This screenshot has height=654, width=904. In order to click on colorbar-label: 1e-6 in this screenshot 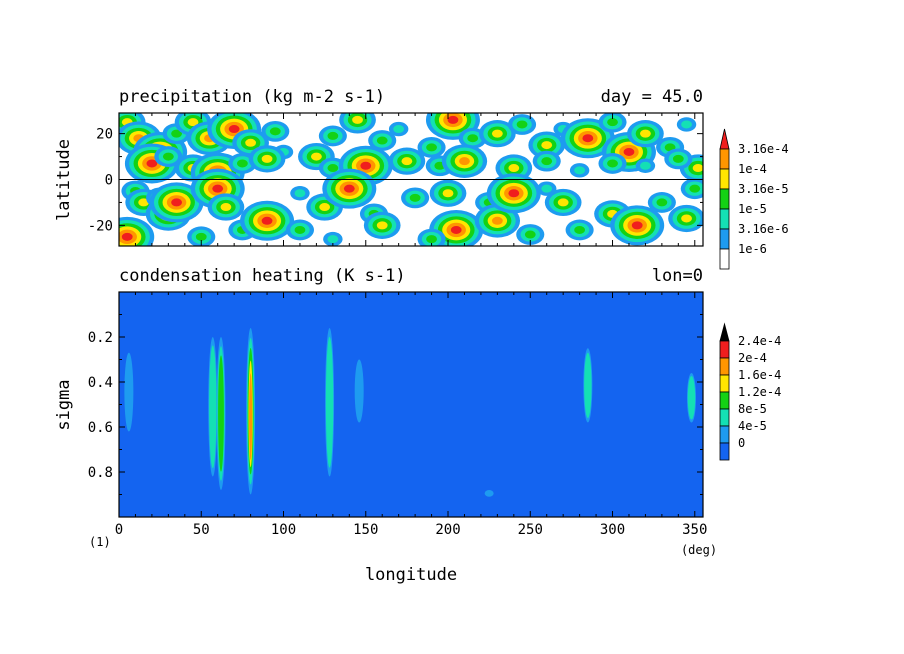, I will do `click(752, 249)`.